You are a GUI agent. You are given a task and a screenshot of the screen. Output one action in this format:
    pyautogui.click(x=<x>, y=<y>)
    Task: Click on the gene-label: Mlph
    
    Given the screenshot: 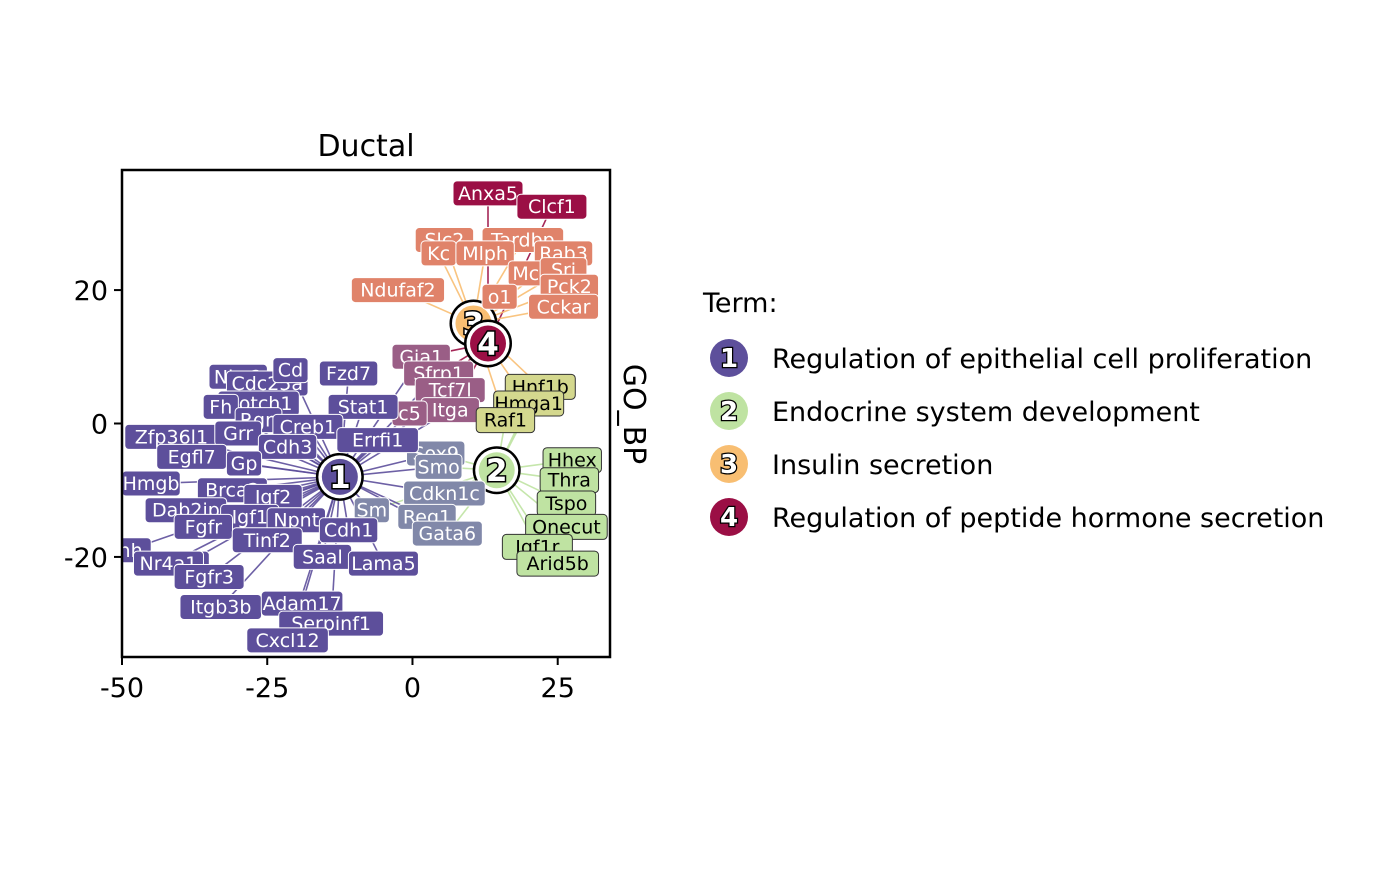 What is the action you would take?
    pyautogui.click(x=485, y=253)
    